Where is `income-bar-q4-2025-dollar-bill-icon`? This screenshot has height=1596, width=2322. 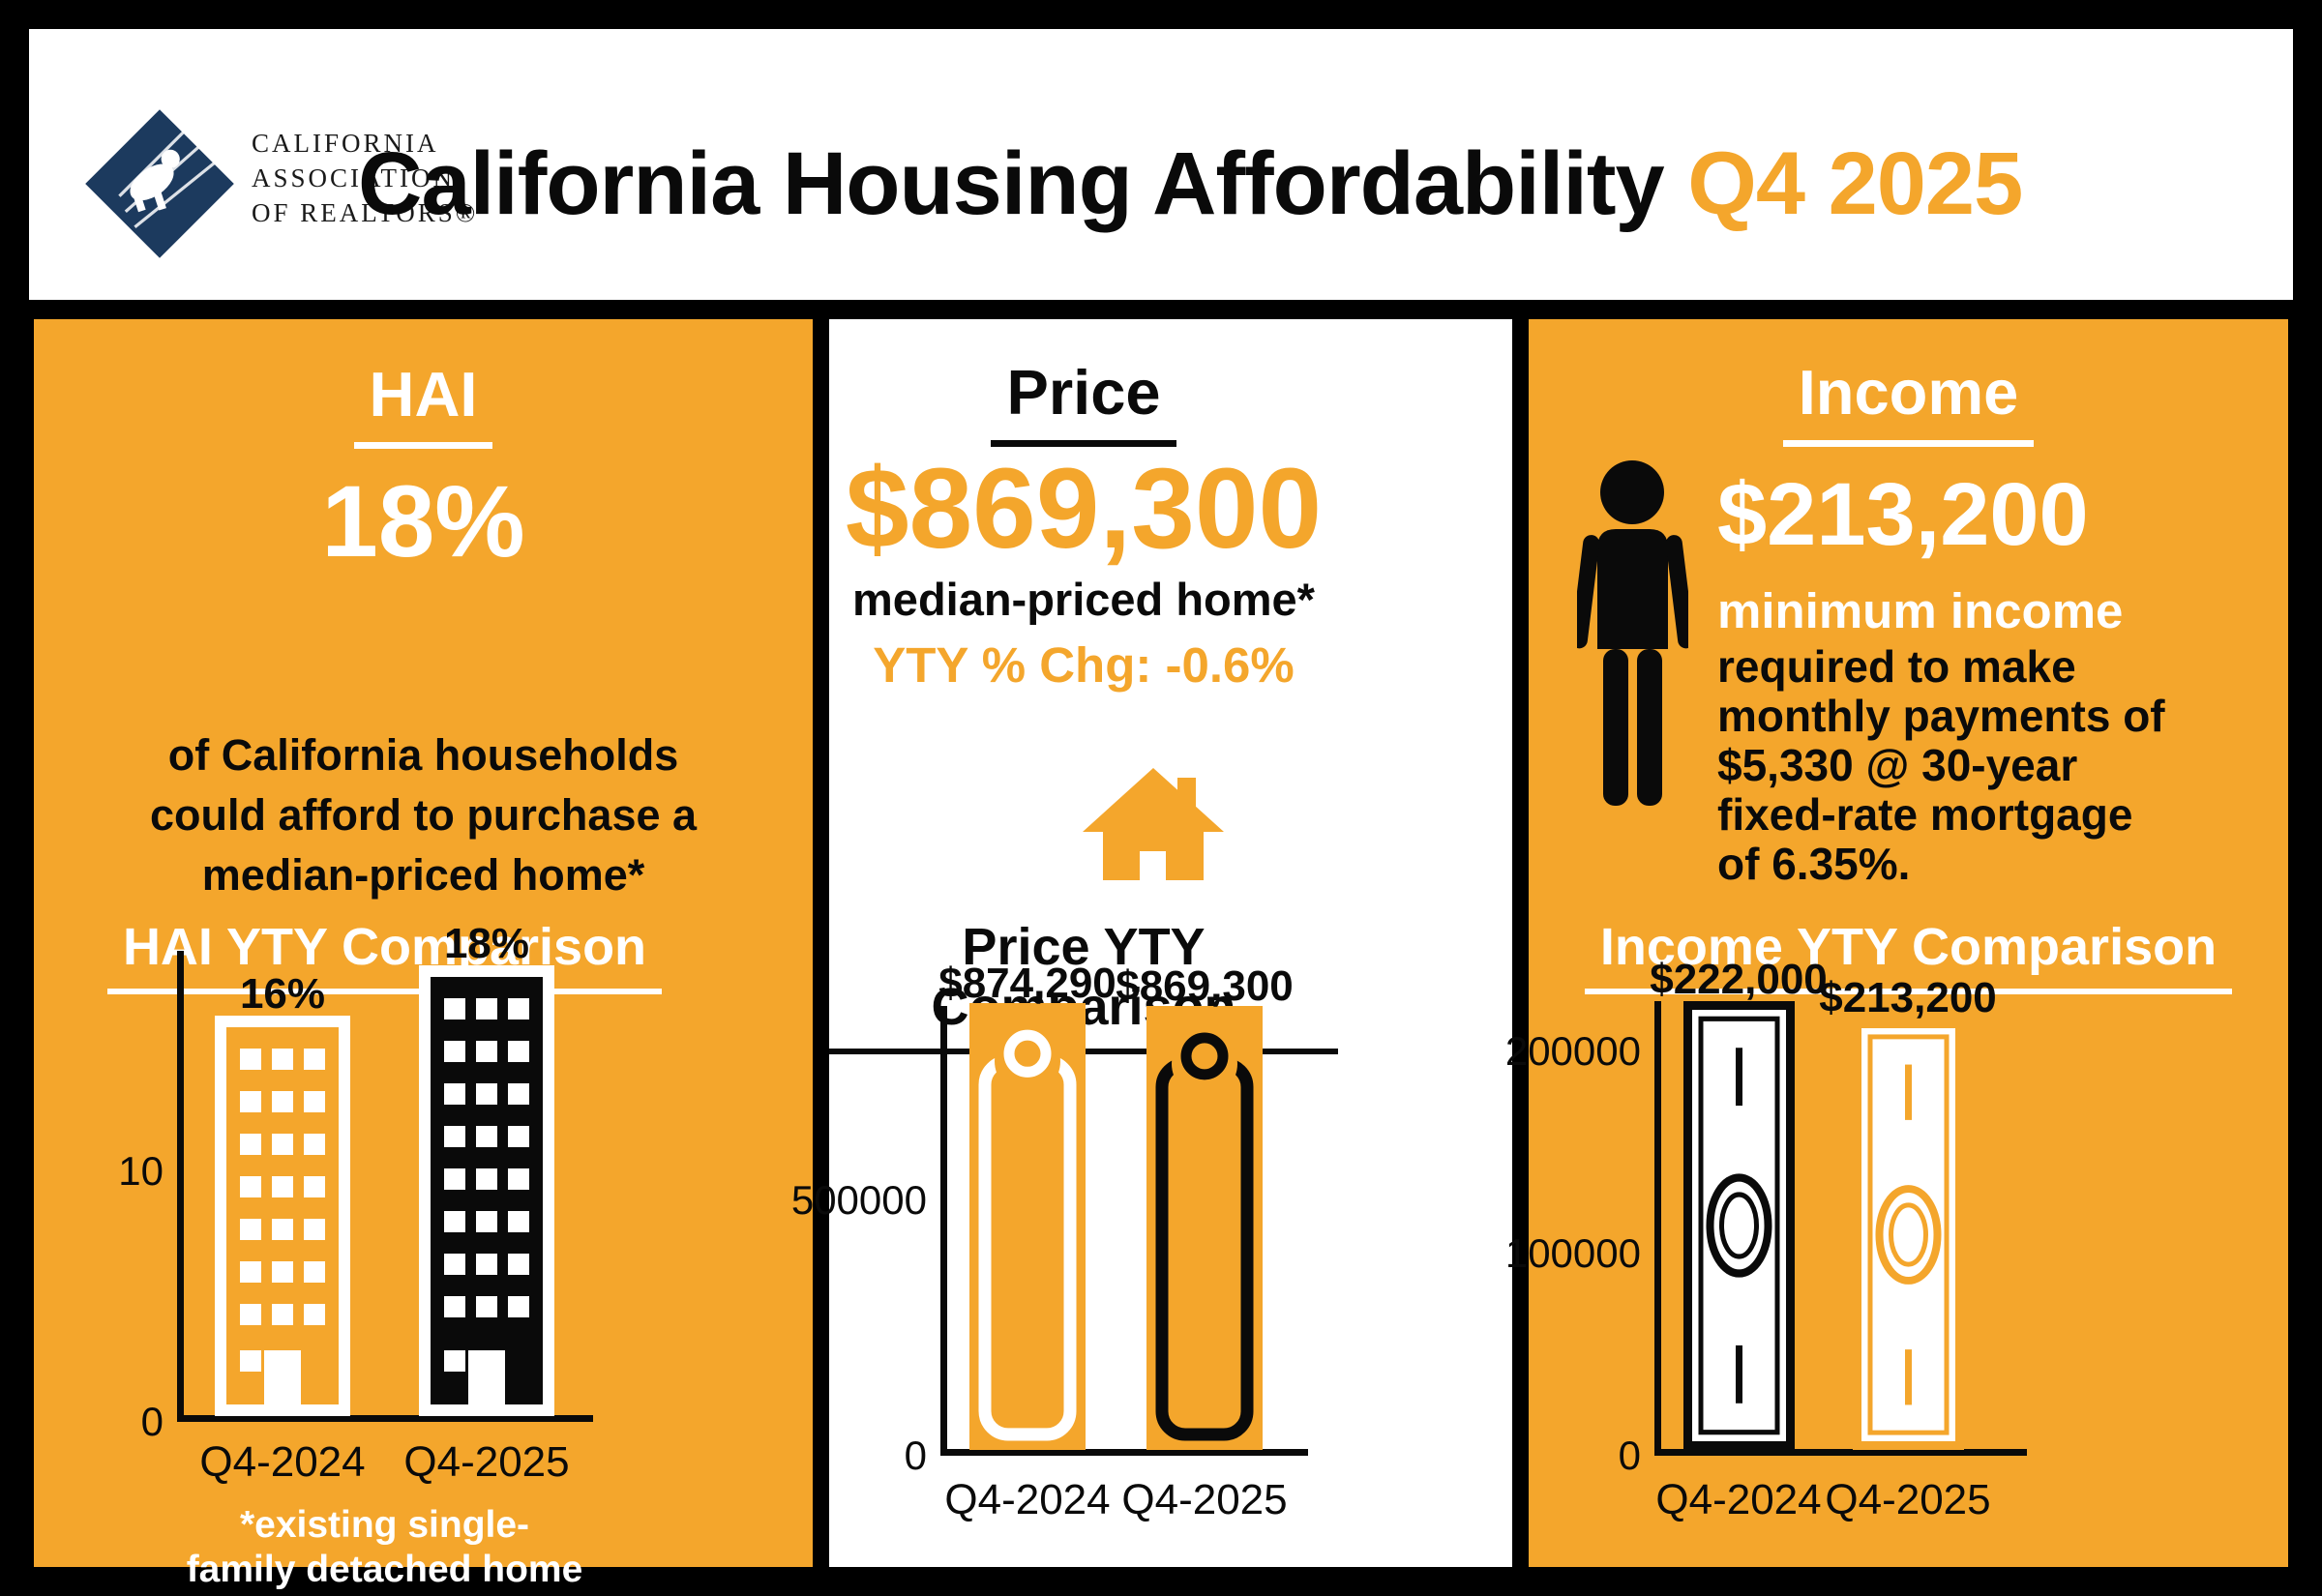
income-bar-q4-2025-dollar-bill-icon is located at coordinates (1908, 1235).